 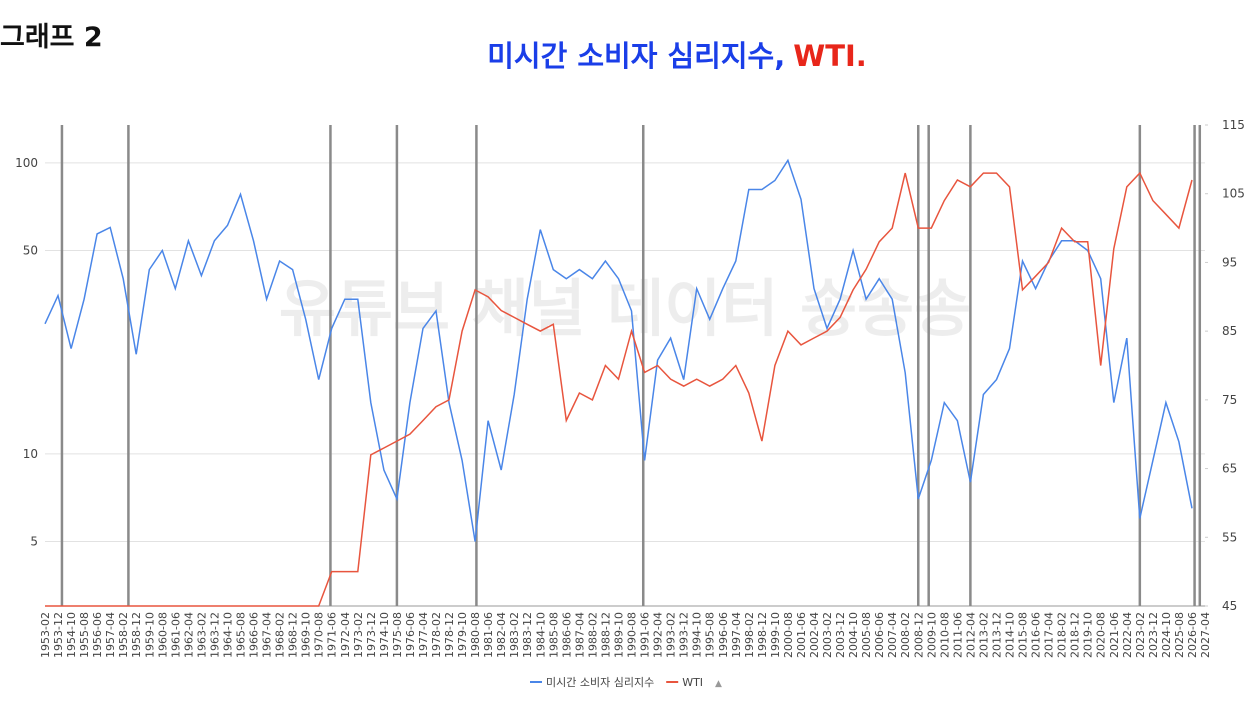 What do you see at coordinates (600, 682) in the screenshot?
I see `legend-label: 미시간 소비자 심리지수` at bounding box center [600, 682].